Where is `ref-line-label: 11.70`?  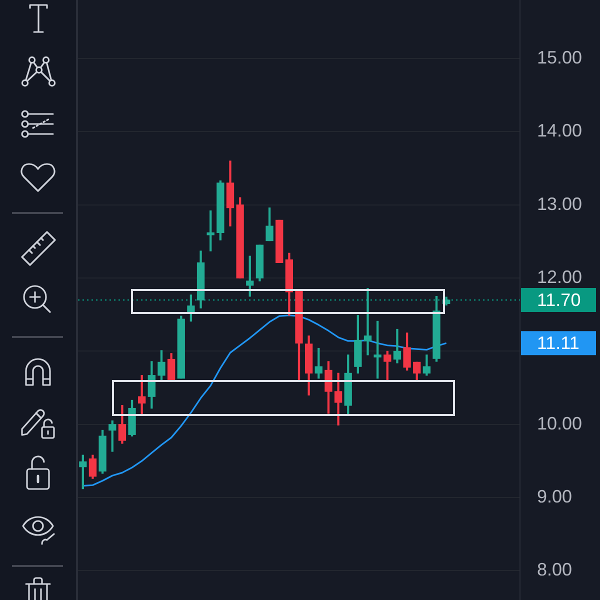
ref-line-label: 11.70 is located at coordinates (559, 300).